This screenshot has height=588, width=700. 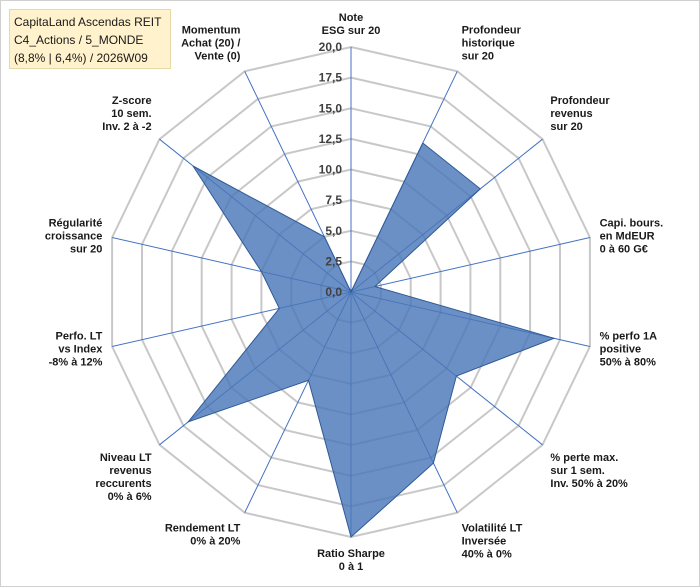 I want to click on tick-label-2: 5,0, so click(x=333, y=231).